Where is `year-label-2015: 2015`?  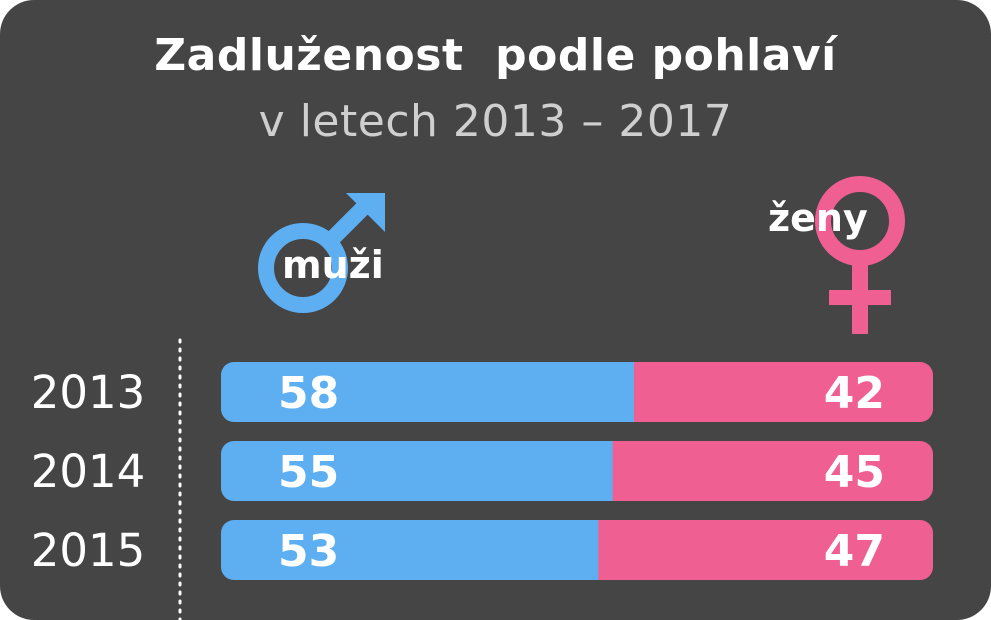
year-label-2015: 2015 is located at coordinates (88, 550).